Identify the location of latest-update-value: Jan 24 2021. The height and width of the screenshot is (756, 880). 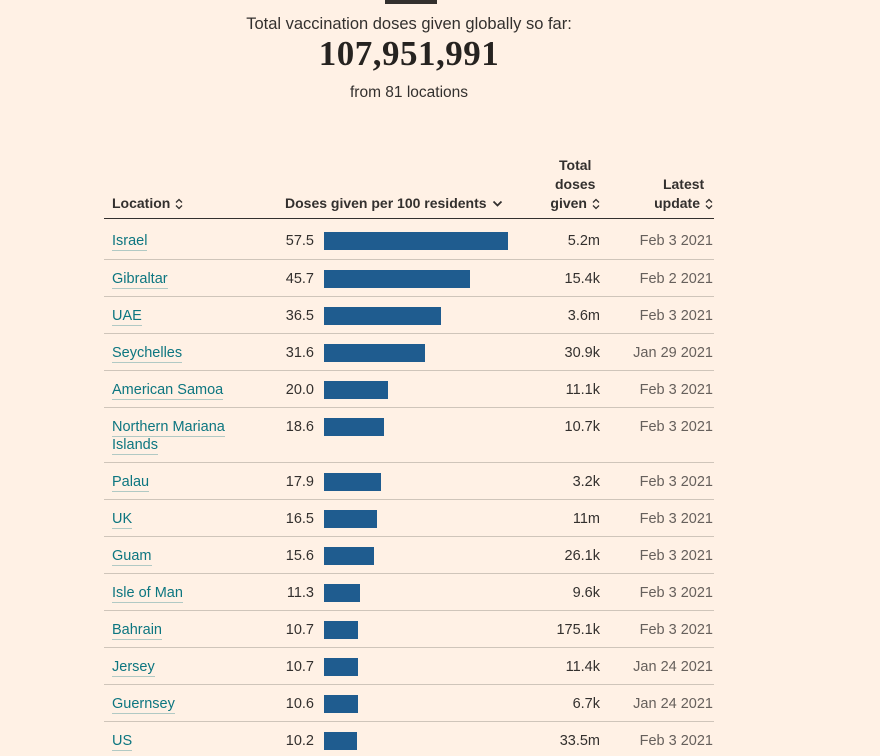
(673, 704).